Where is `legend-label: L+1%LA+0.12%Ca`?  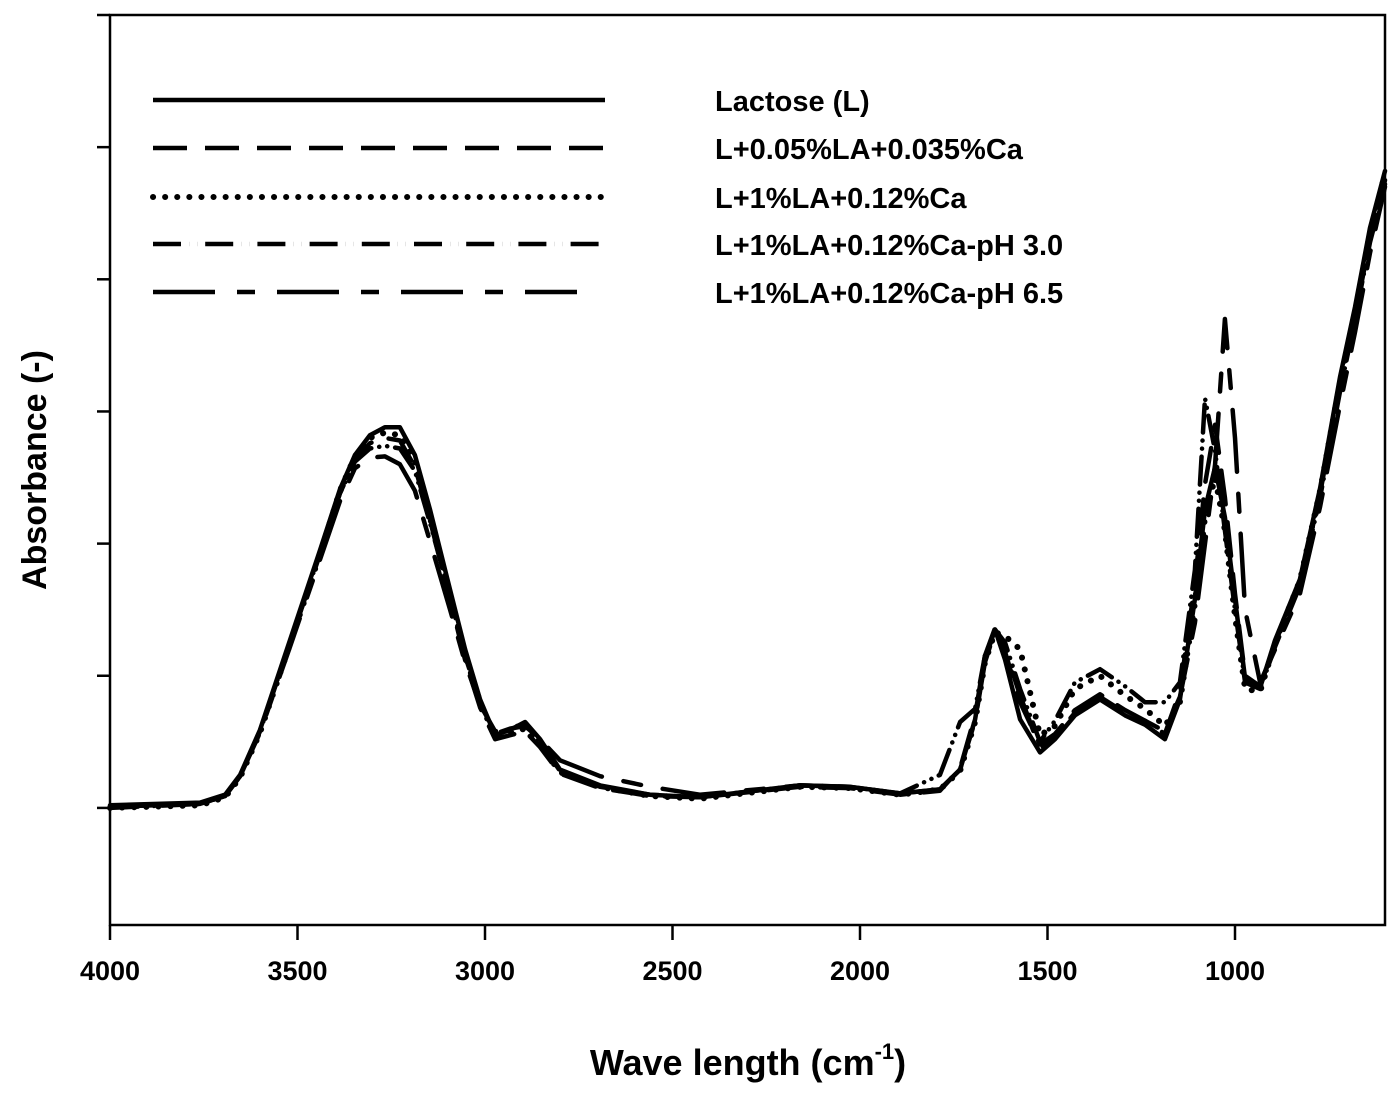
legend-label: L+1%LA+0.12%Ca is located at coordinates (841, 199).